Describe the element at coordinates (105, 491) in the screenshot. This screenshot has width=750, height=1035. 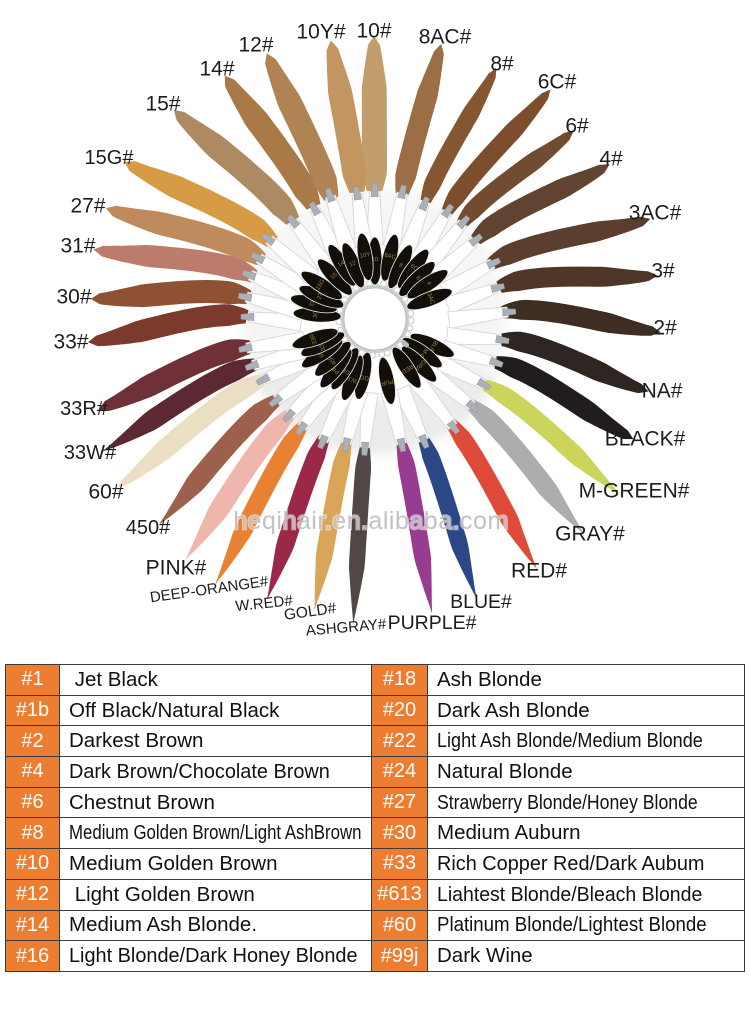
I see `svg-text: 60#` at that location.